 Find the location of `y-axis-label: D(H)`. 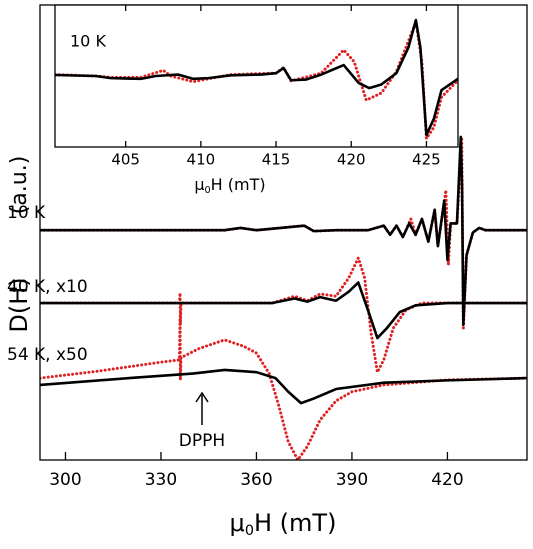

y-axis-label: D(H) is located at coordinates (19, 304).